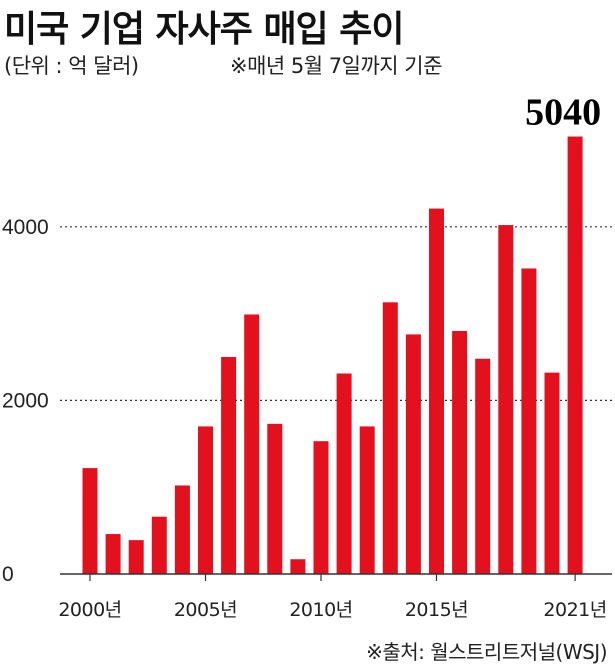  Describe the element at coordinates (336, 66) in the screenshot. I see `date-note: ※매년 5월 7일까지 기준` at that location.